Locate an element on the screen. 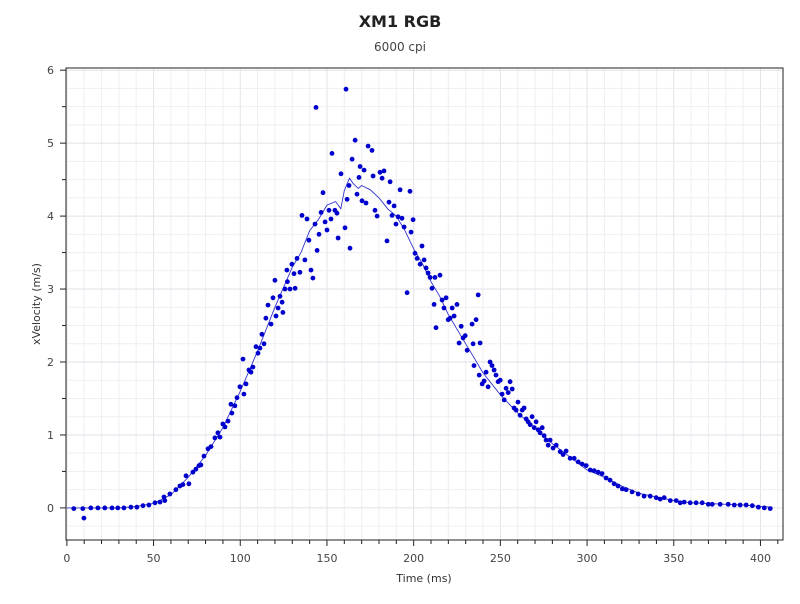  x-tick-label: 250 is located at coordinates (500, 558).